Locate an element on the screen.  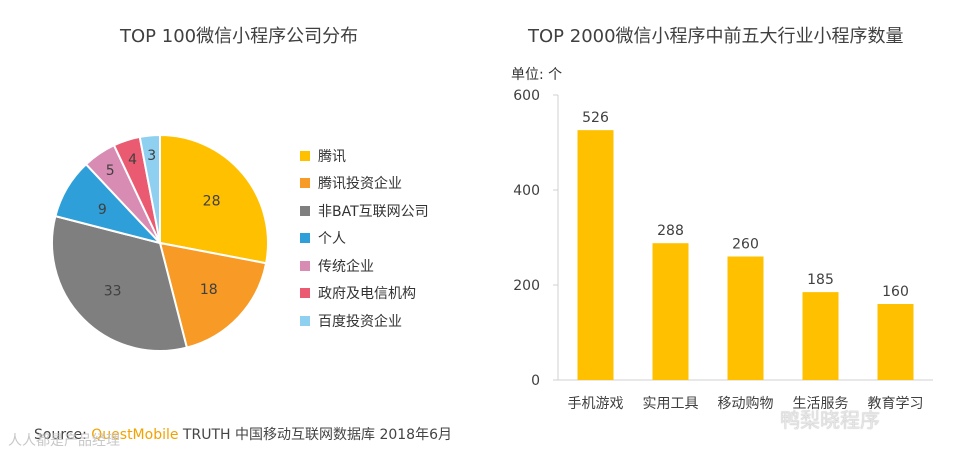
pie-slice-label: 5 is located at coordinates (110, 171).